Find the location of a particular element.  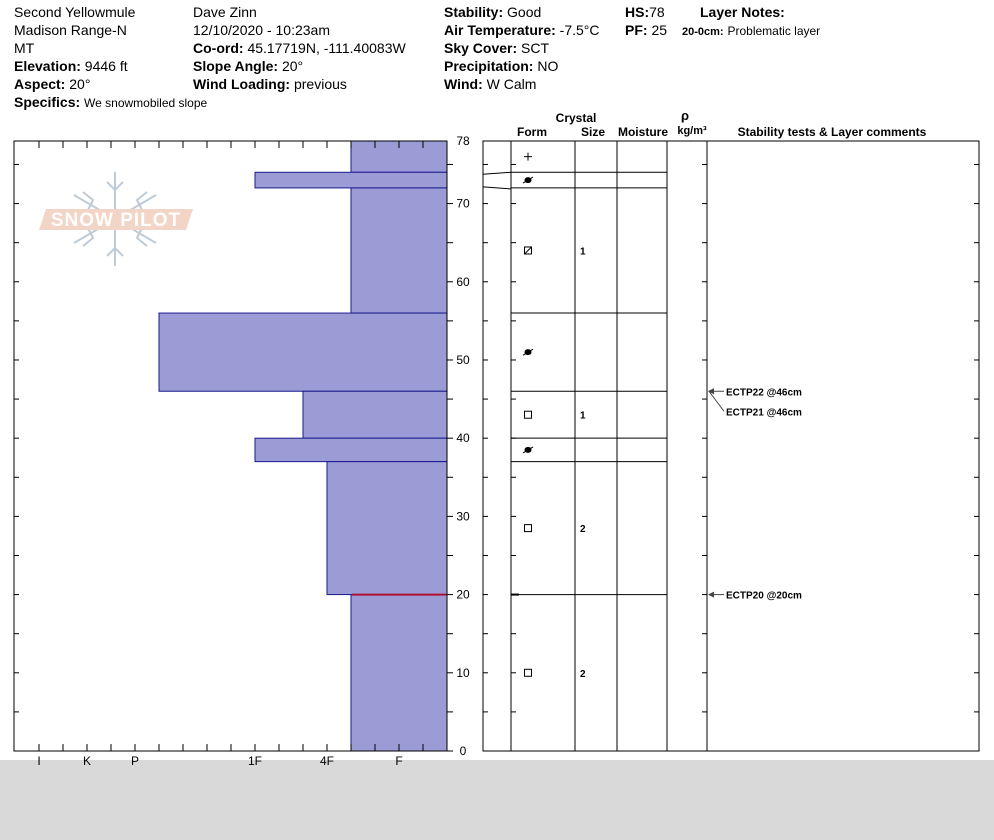

hs-row: HS:78 is located at coordinates (645, 12).